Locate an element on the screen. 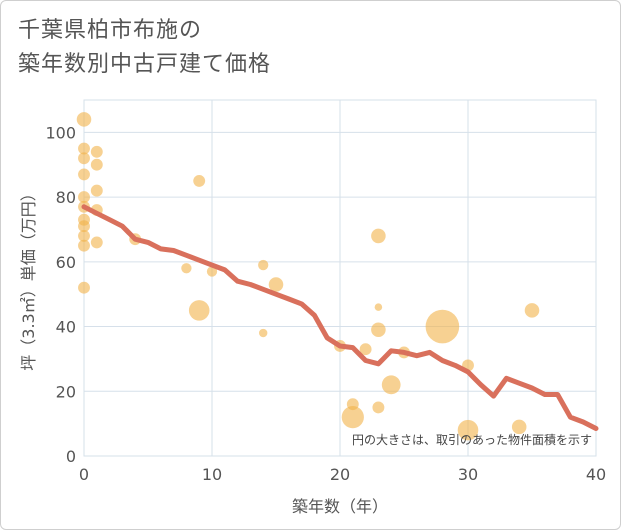 Image resolution: width=621 pixels, height=530 pixels. x-tick-label: 10 is located at coordinates (212, 474).